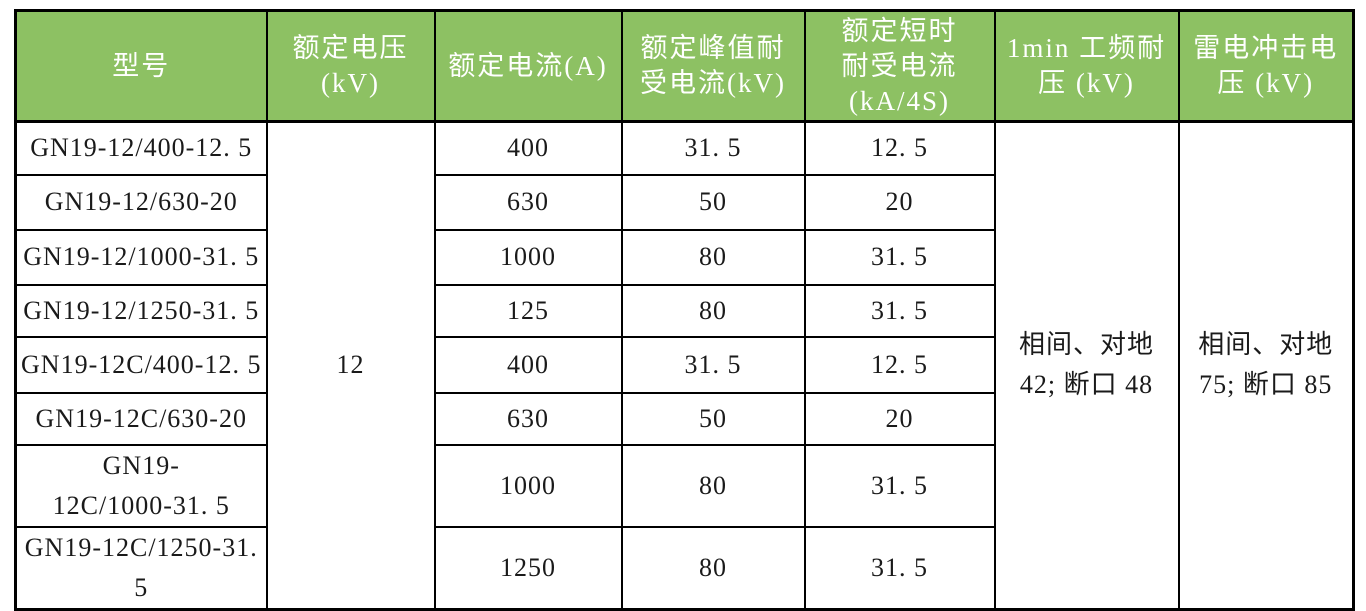 The height and width of the screenshot is (611, 1366). What do you see at coordinates (141, 310) in the screenshot?
I see `model-cell: GN19-12/1250-31. 5` at bounding box center [141, 310].